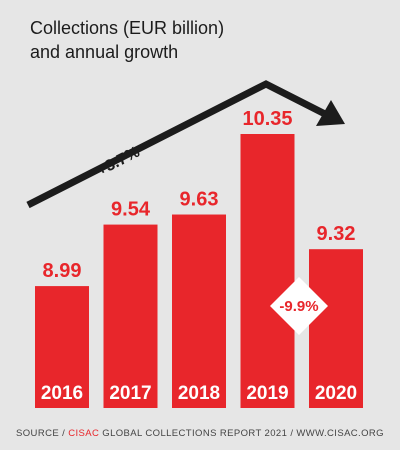  I want to click on bar-2016, so click(62, 347).